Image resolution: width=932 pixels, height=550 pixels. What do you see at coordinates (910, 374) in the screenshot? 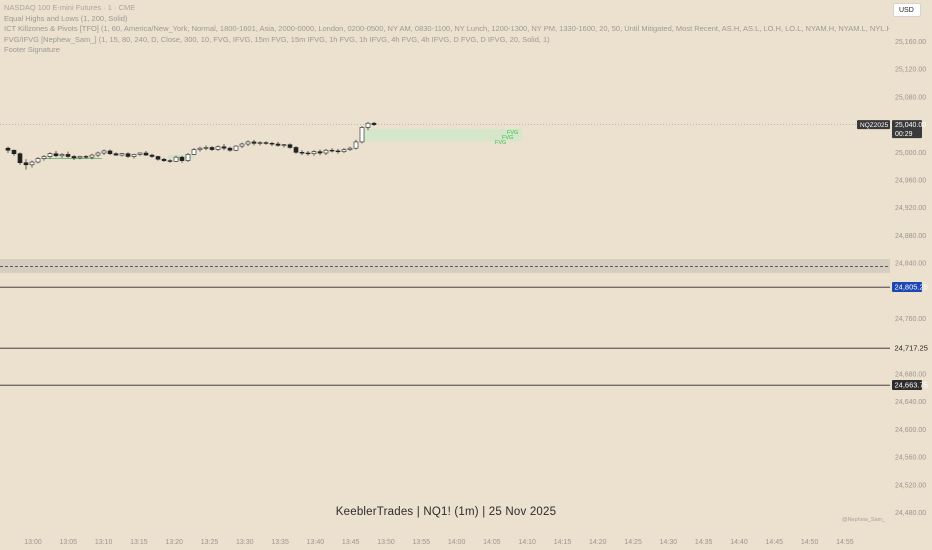
I see `price-tick-label: 24,680.00` at bounding box center [910, 374].